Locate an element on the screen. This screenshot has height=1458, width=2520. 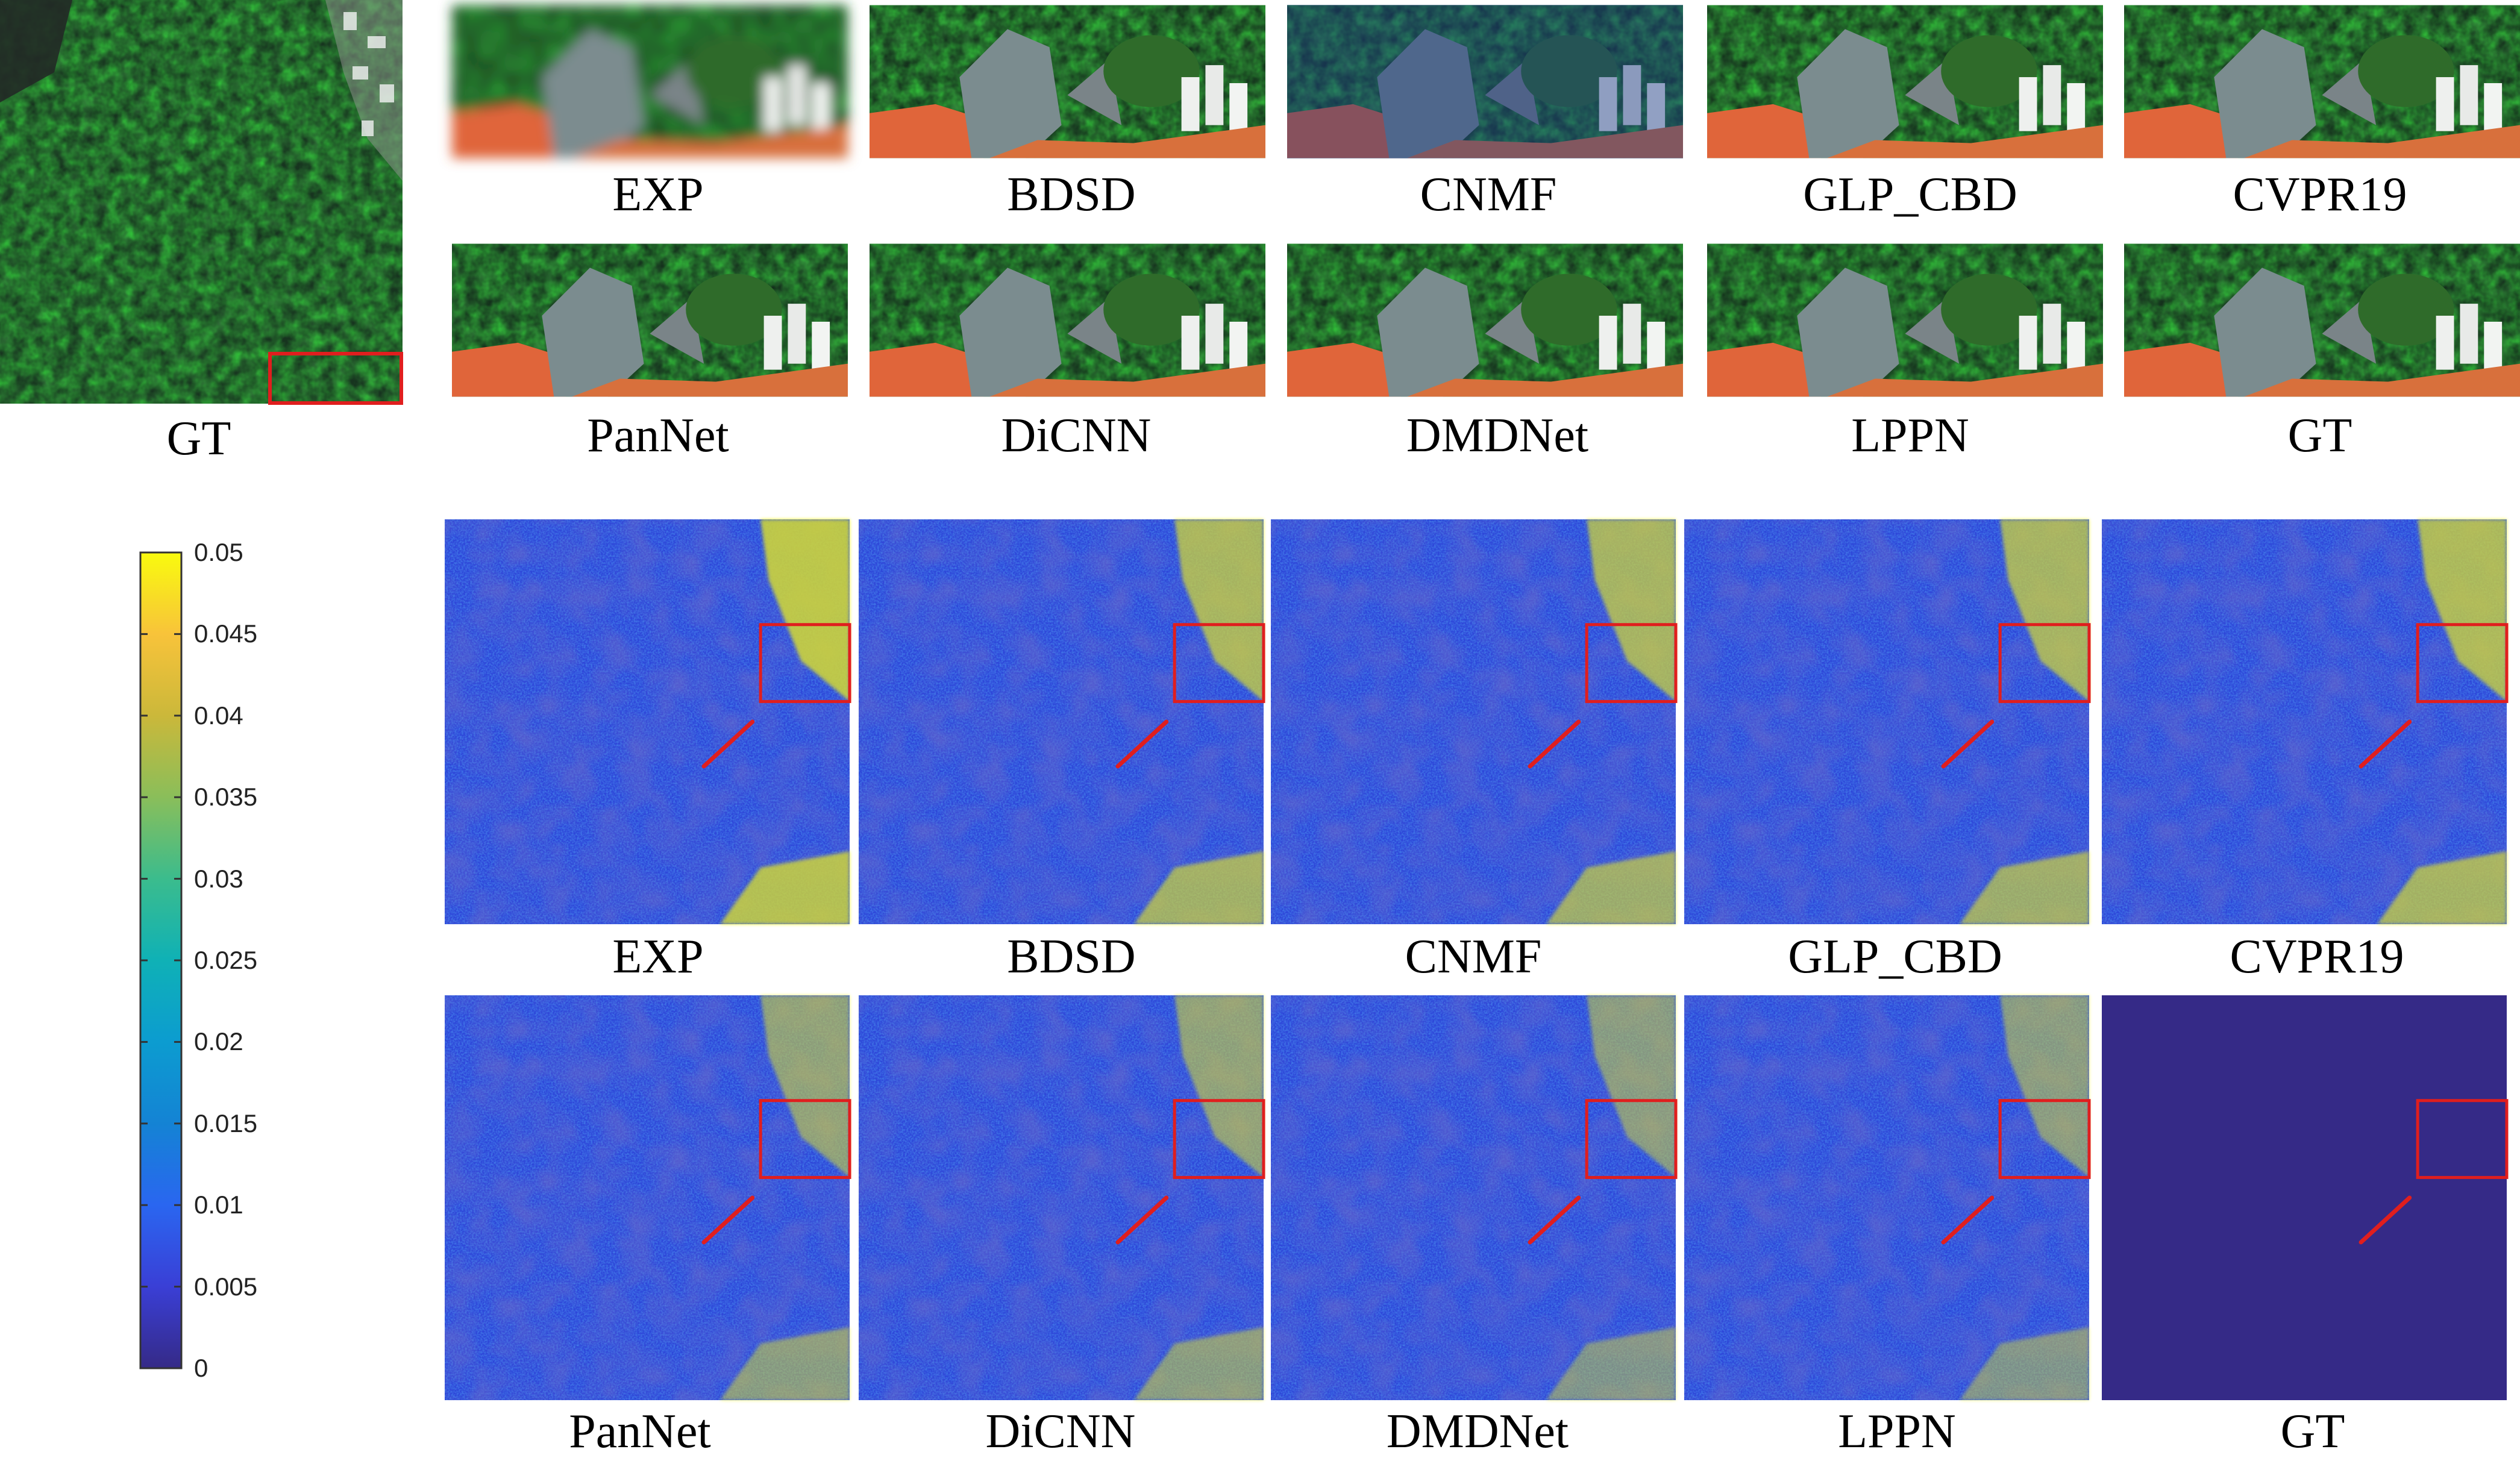
crop-thumbnail-gt is located at coordinates (2322, 320).